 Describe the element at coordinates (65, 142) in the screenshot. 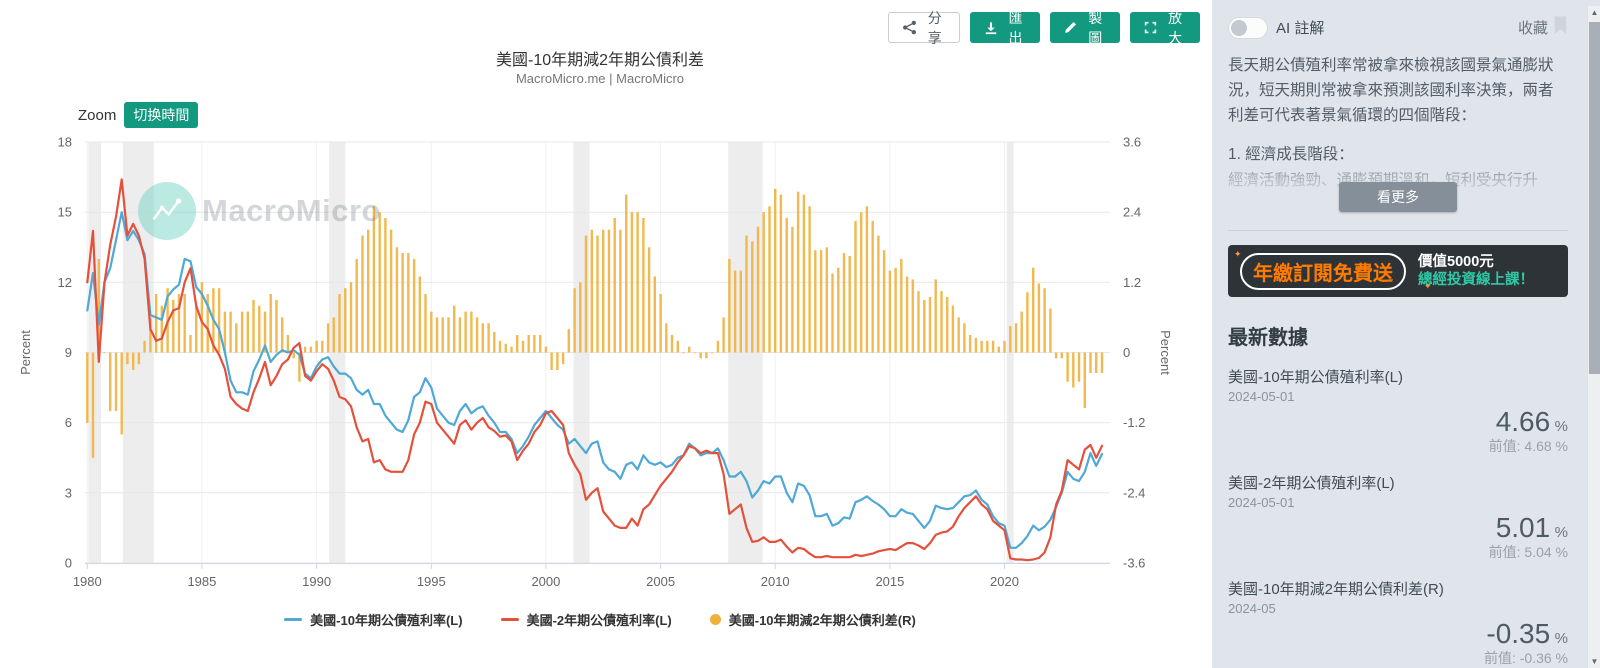

I see `svg-text: 18` at that location.